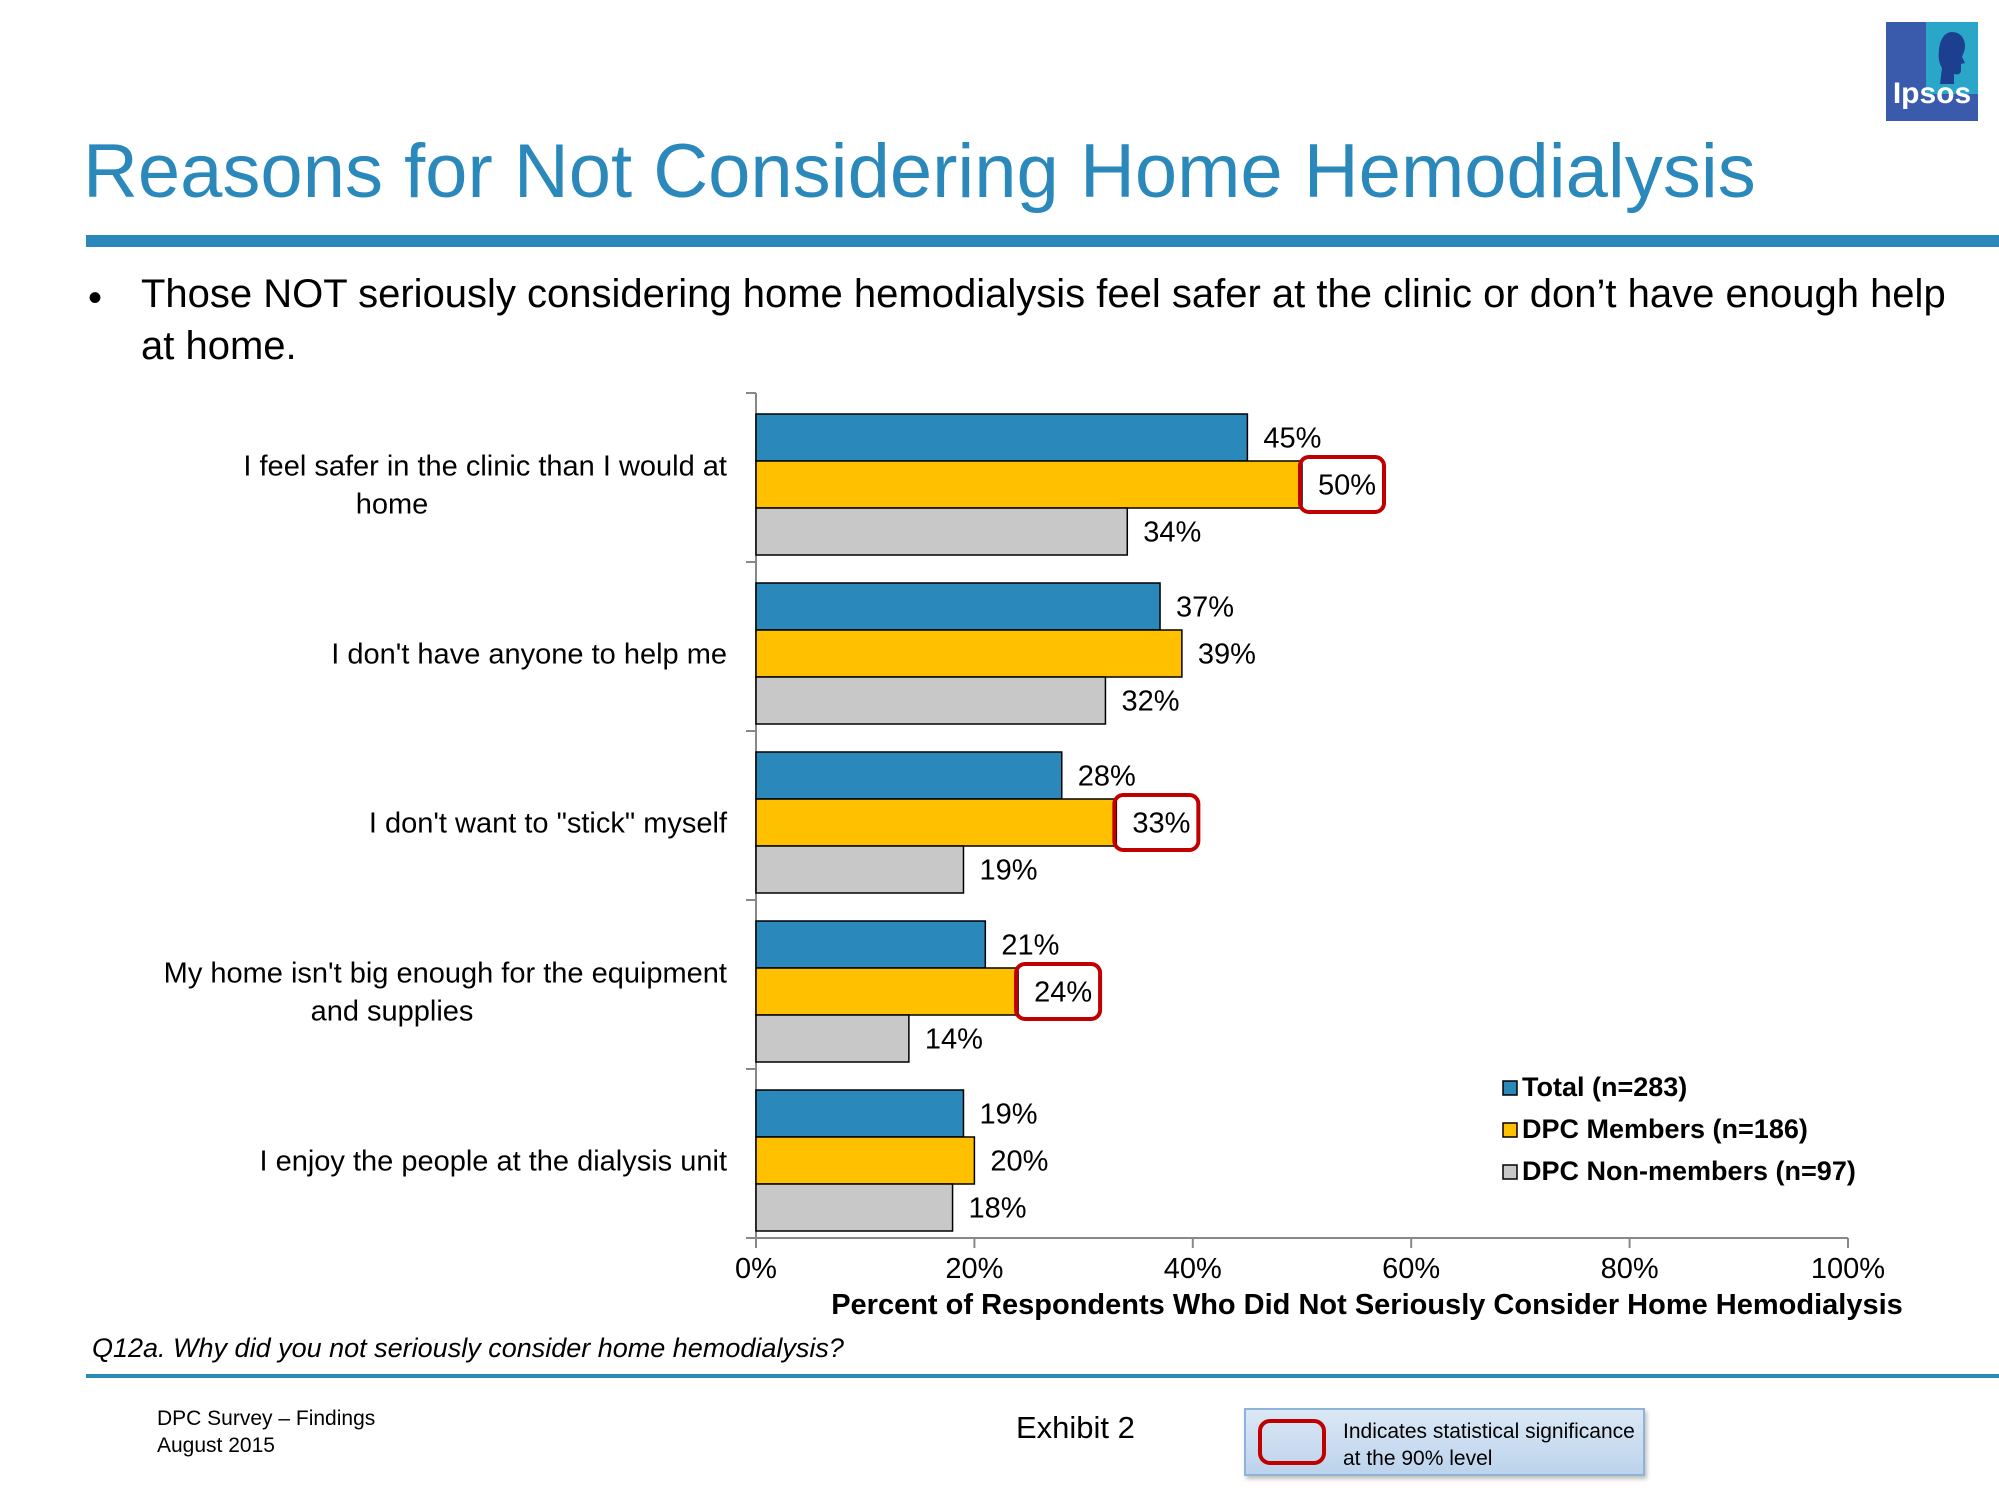  I want to click on footer-survey: DPC Survey – Findings, so click(266, 1418).